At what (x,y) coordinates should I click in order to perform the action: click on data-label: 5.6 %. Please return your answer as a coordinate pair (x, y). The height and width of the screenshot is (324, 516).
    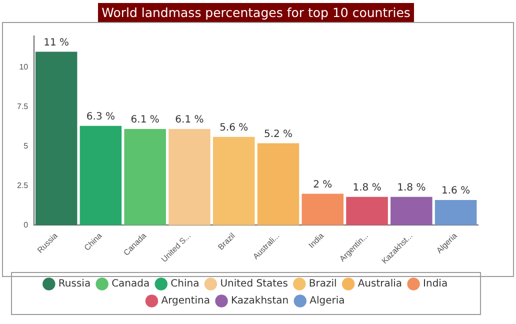
    Looking at the image, I should click on (234, 128).